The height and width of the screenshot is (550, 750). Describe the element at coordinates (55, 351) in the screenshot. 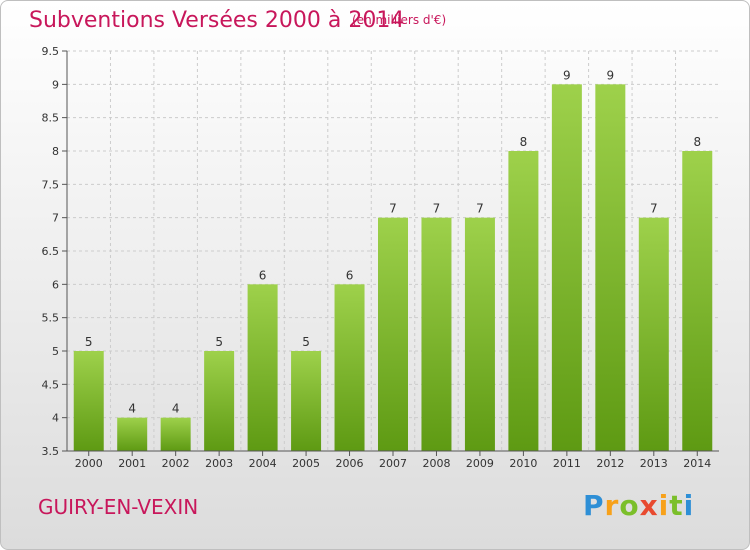

I see `y-tick-label: 5` at that location.